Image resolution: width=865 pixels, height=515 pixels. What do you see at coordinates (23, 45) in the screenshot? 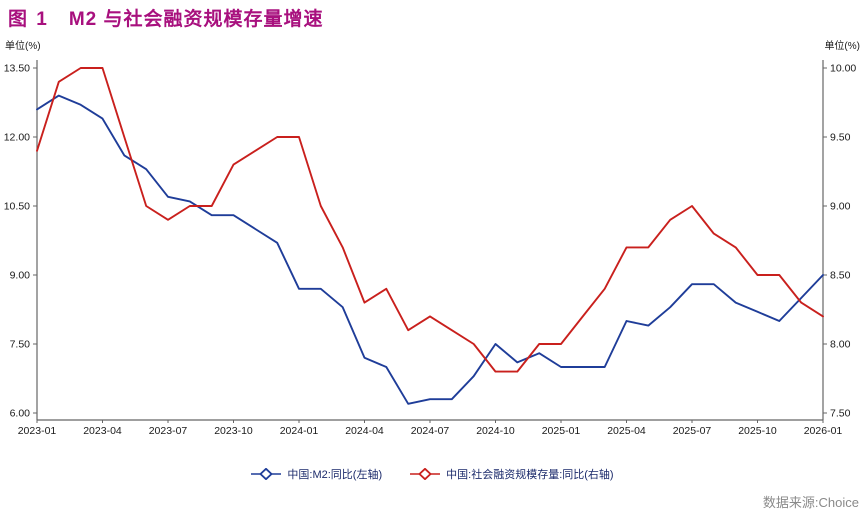
I see `left-axis-unit: 单位(%)` at bounding box center [23, 45].